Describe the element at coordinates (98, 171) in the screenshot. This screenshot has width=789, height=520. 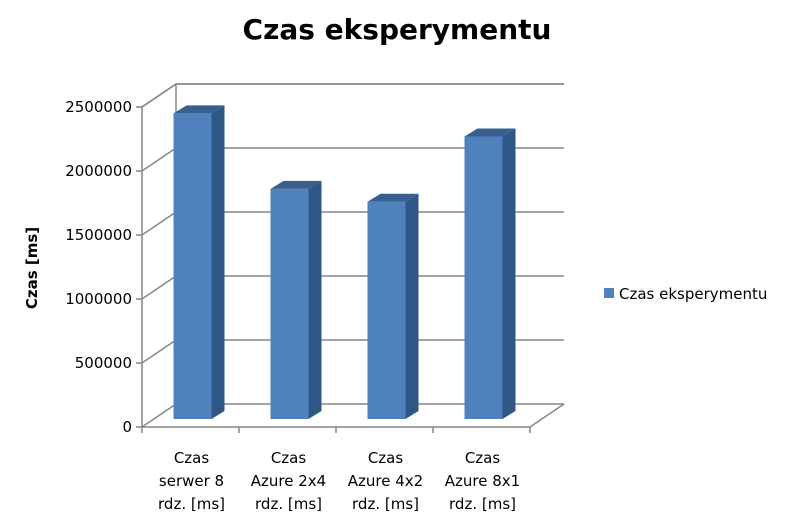
I see `y-tick-label: 2000000` at that location.